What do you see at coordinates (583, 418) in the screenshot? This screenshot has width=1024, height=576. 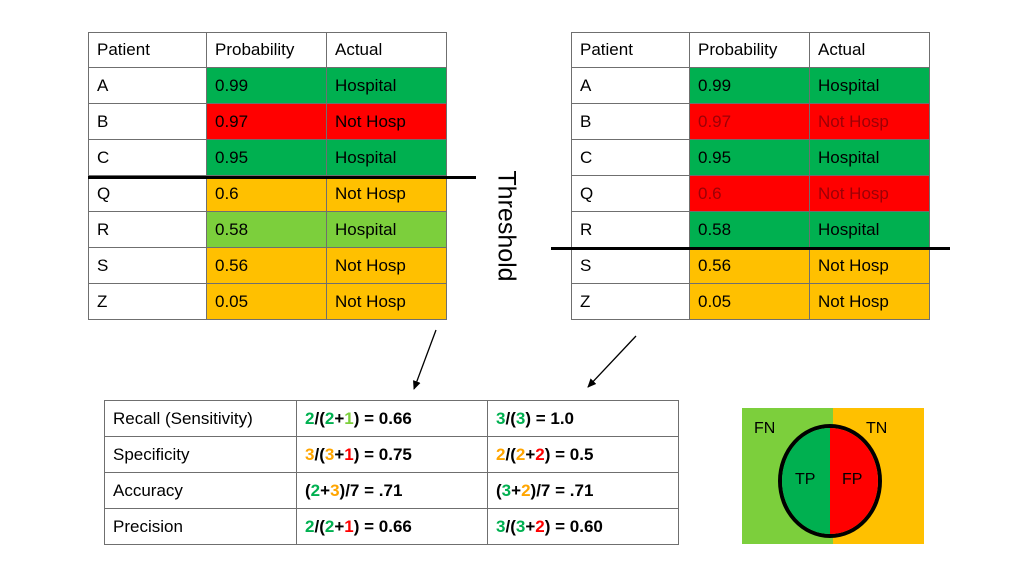 I see `metric-right-formula: 3/(3) = 1.0` at bounding box center [583, 418].